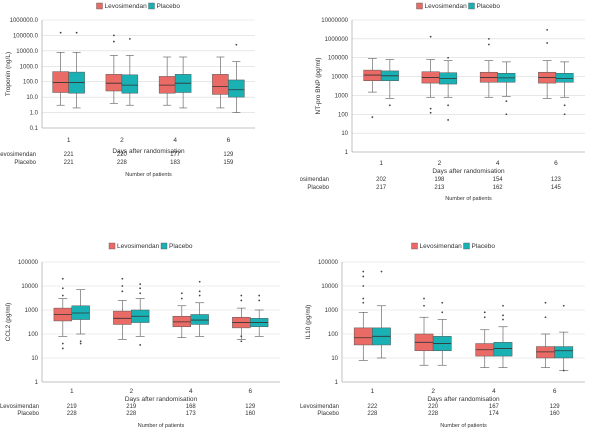 This screenshot has height=435, width=600. Describe the element at coordinates (8, 74) in the screenshot. I see `y-axis-title: Troponin (ng/L)` at that location.